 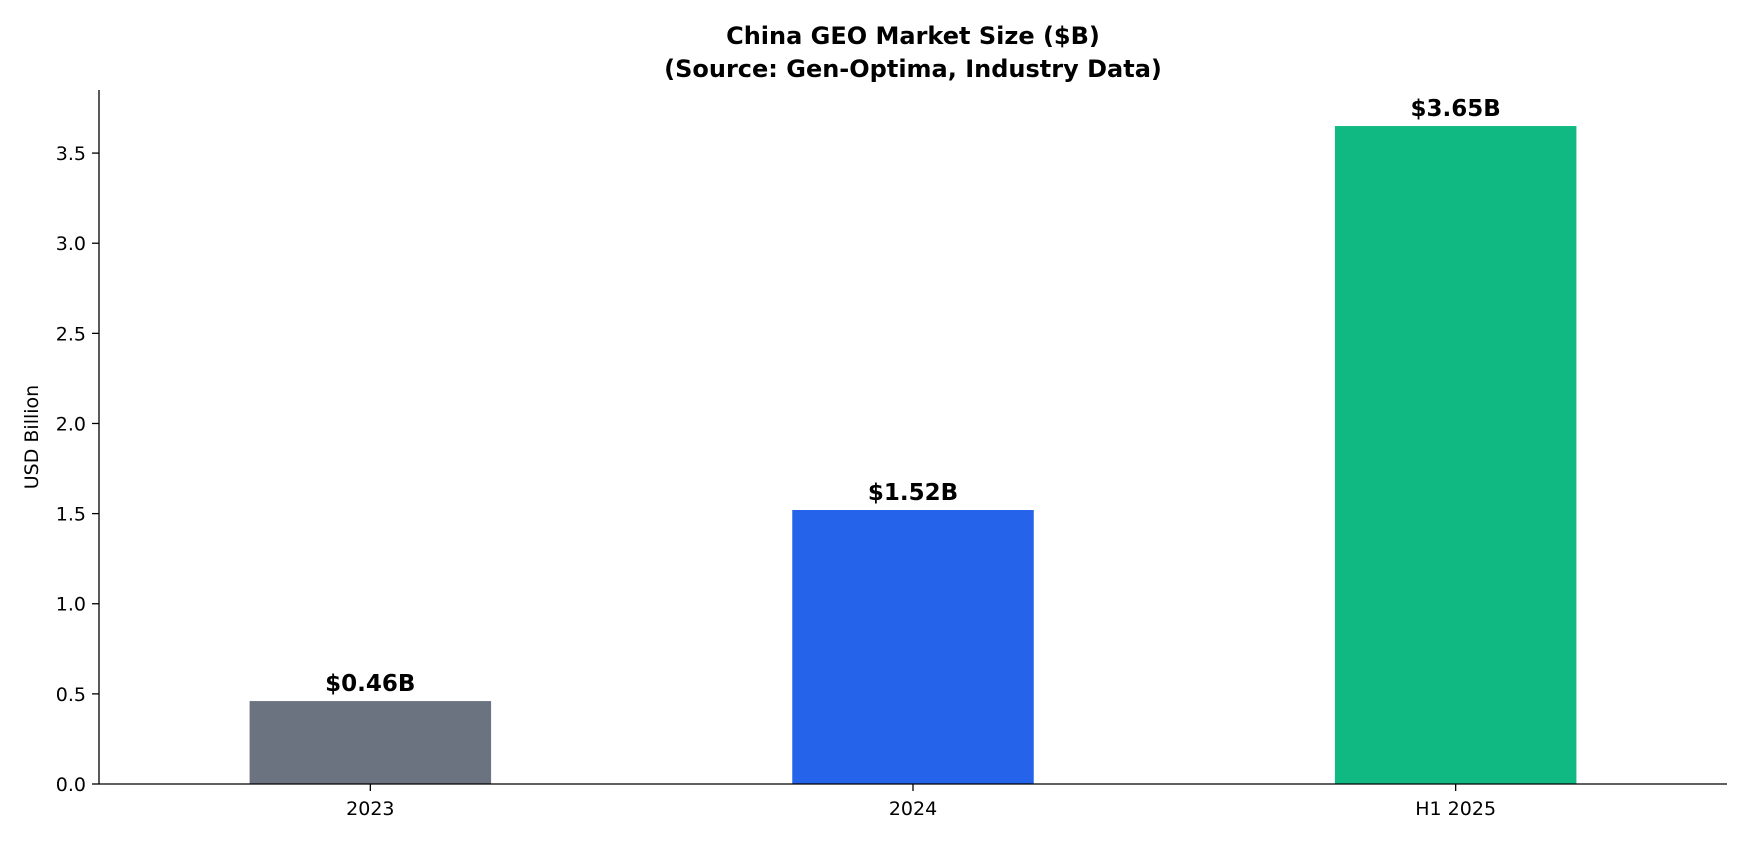 I want to click on data-label-h1-2025: $3.65B, so click(x=1456, y=109).